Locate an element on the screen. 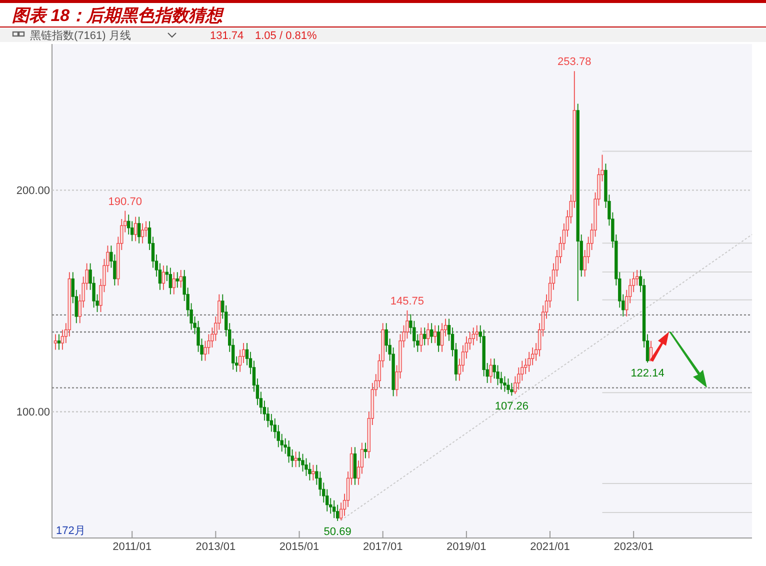 The width and height of the screenshot is (766, 566). x-tick-label: 2021/01 is located at coordinates (550, 547).